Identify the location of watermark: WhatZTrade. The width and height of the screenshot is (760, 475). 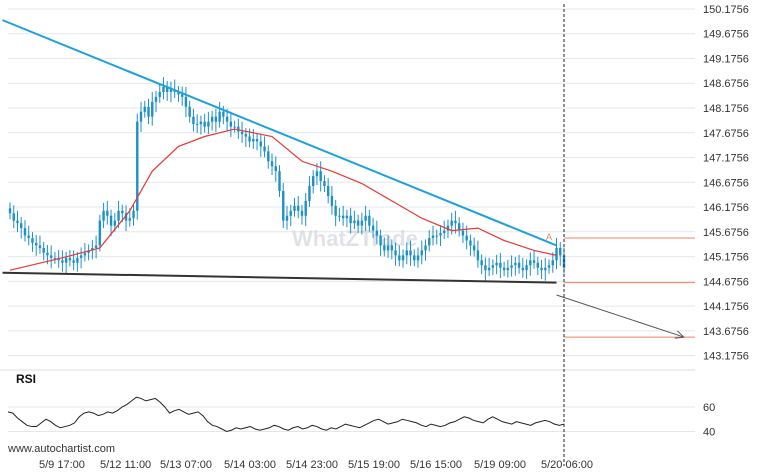
(355, 238).